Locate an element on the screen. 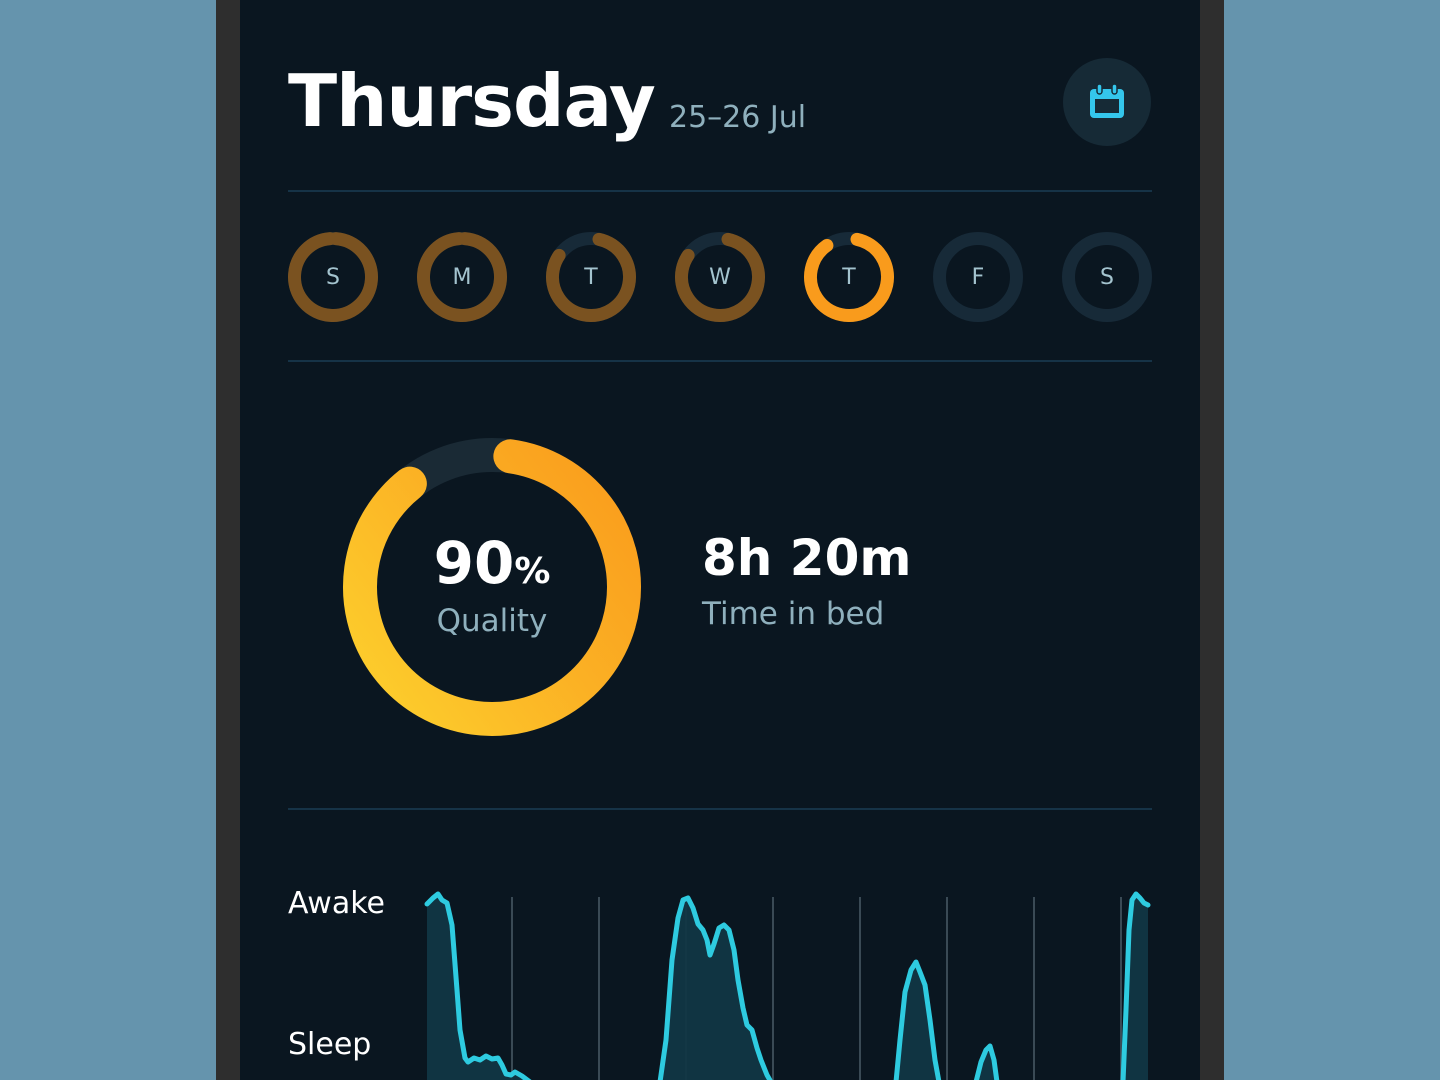  quality-ring-chart is located at coordinates (492, 587).